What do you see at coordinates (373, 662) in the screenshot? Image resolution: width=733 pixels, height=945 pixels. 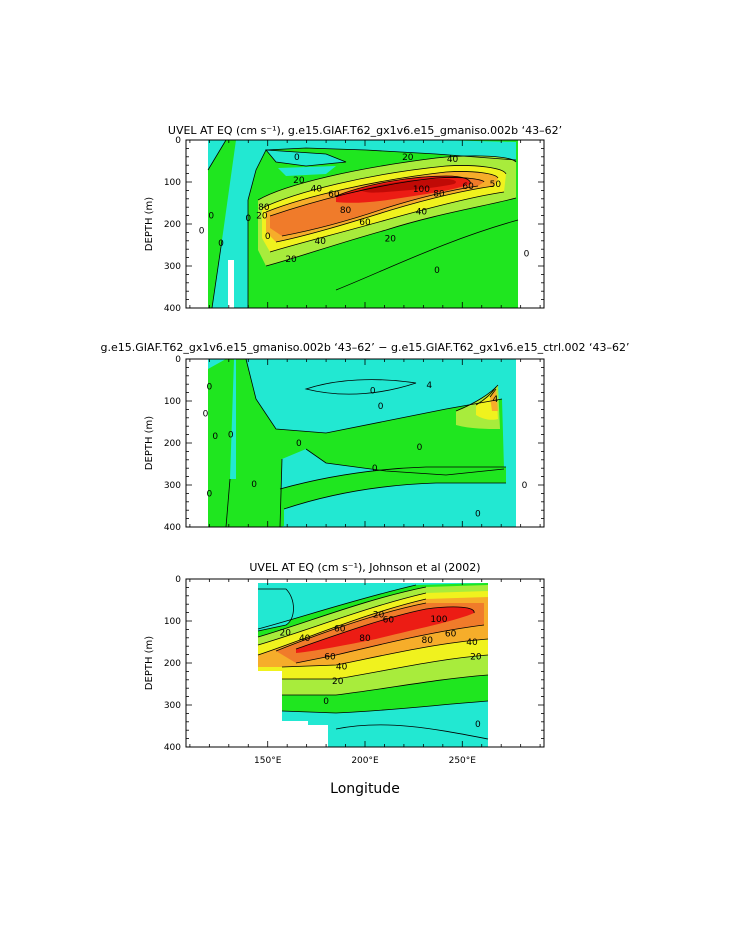 I see `contour-lines-observations` at bounding box center [373, 662].